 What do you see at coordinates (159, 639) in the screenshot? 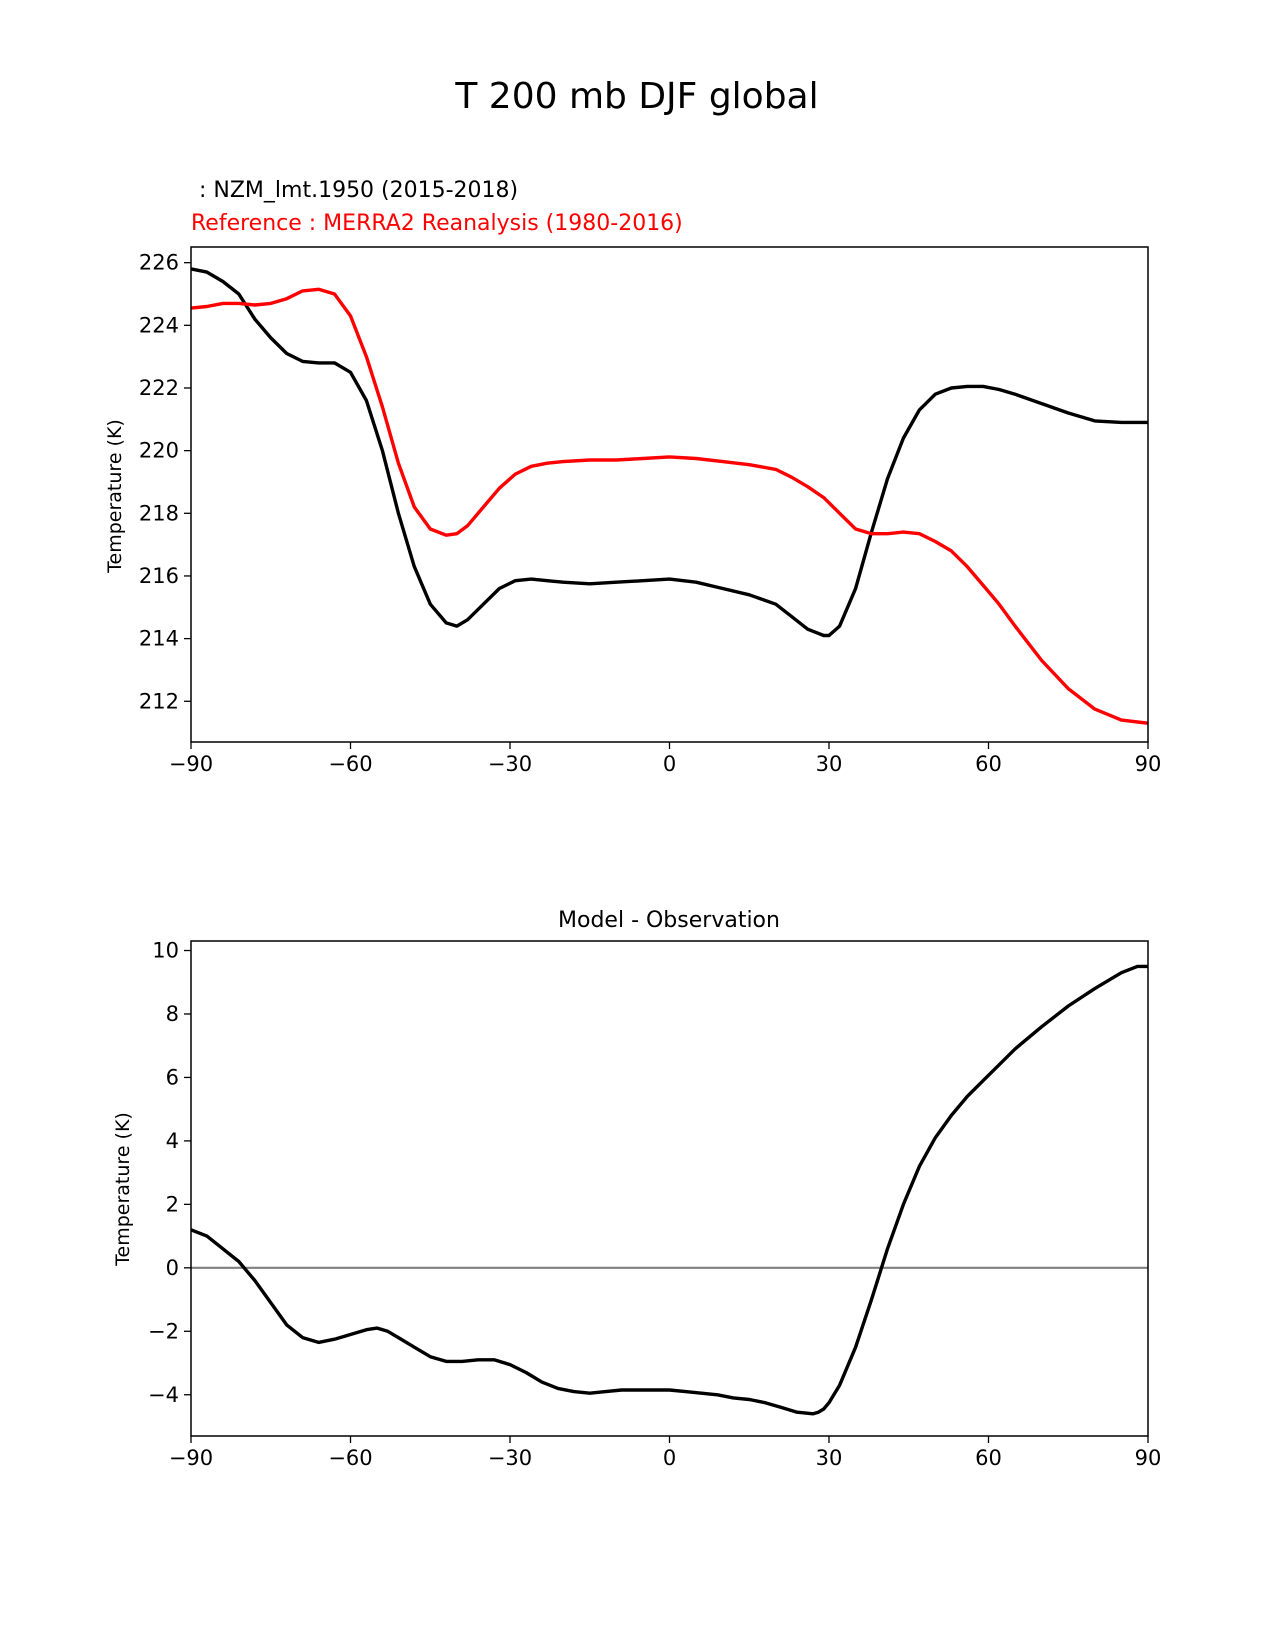
I see `top-y-tick-label: 214` at bounding box center [159, 639].